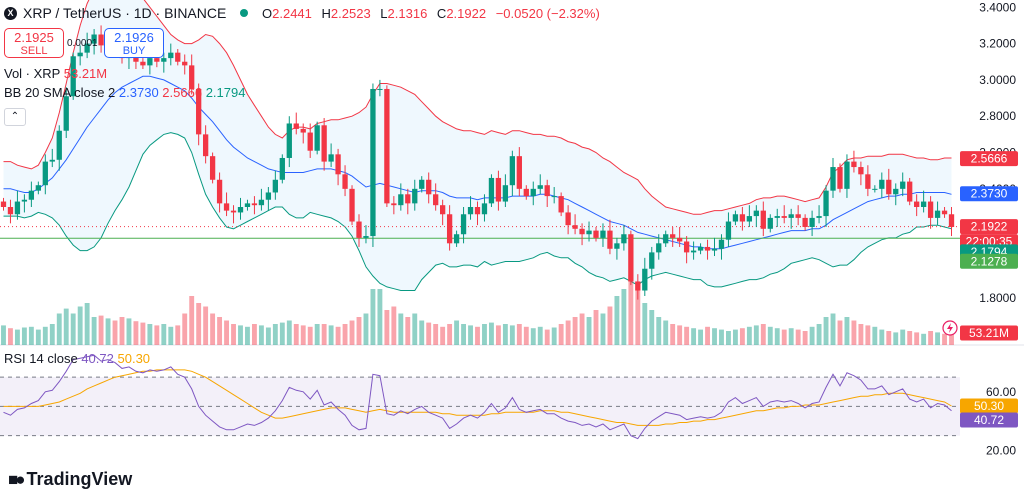 This screenshot has width=1024, height=490. Describe the element at coordinates (55, 73) in the screenshot. I see `volume-legend: Vol · XRP 53.21M` at that location.